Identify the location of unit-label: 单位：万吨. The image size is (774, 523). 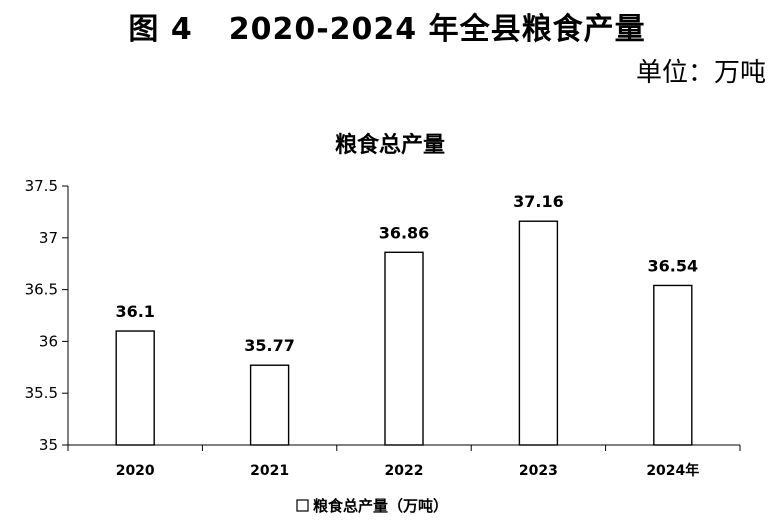
(700, 73).